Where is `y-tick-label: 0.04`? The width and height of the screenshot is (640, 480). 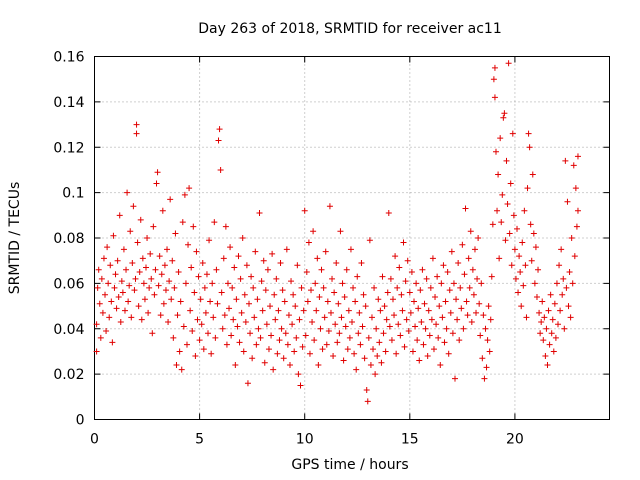 y-tick-label: 0.04 is located at coordinates (68, 330).